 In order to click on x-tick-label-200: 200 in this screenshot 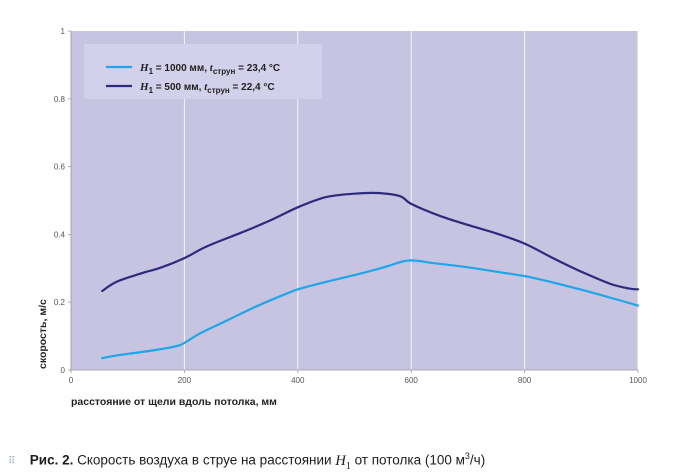, I will do `click(185, 380)`.